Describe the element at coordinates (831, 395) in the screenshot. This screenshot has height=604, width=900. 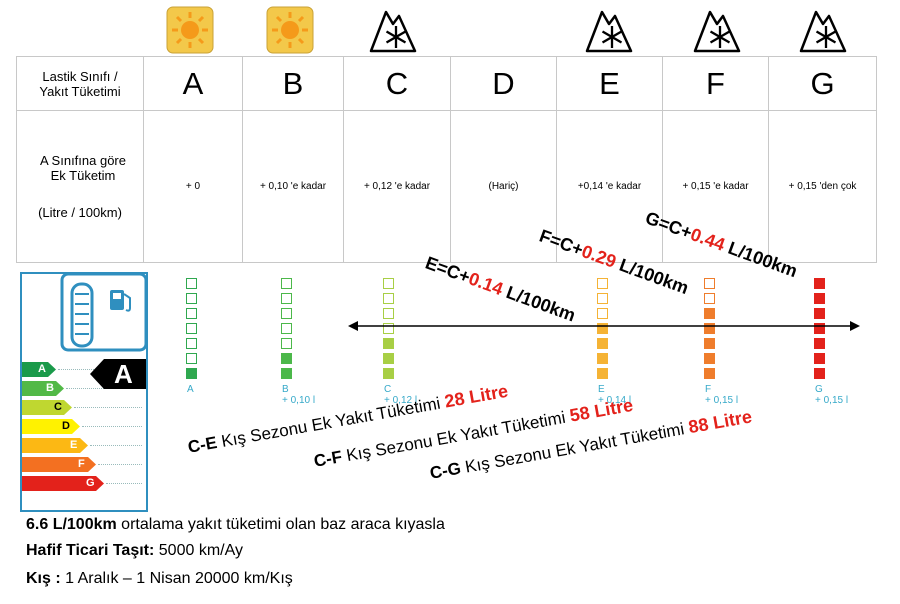
I see `column-caption-g: G + 0,15 l` at that location.